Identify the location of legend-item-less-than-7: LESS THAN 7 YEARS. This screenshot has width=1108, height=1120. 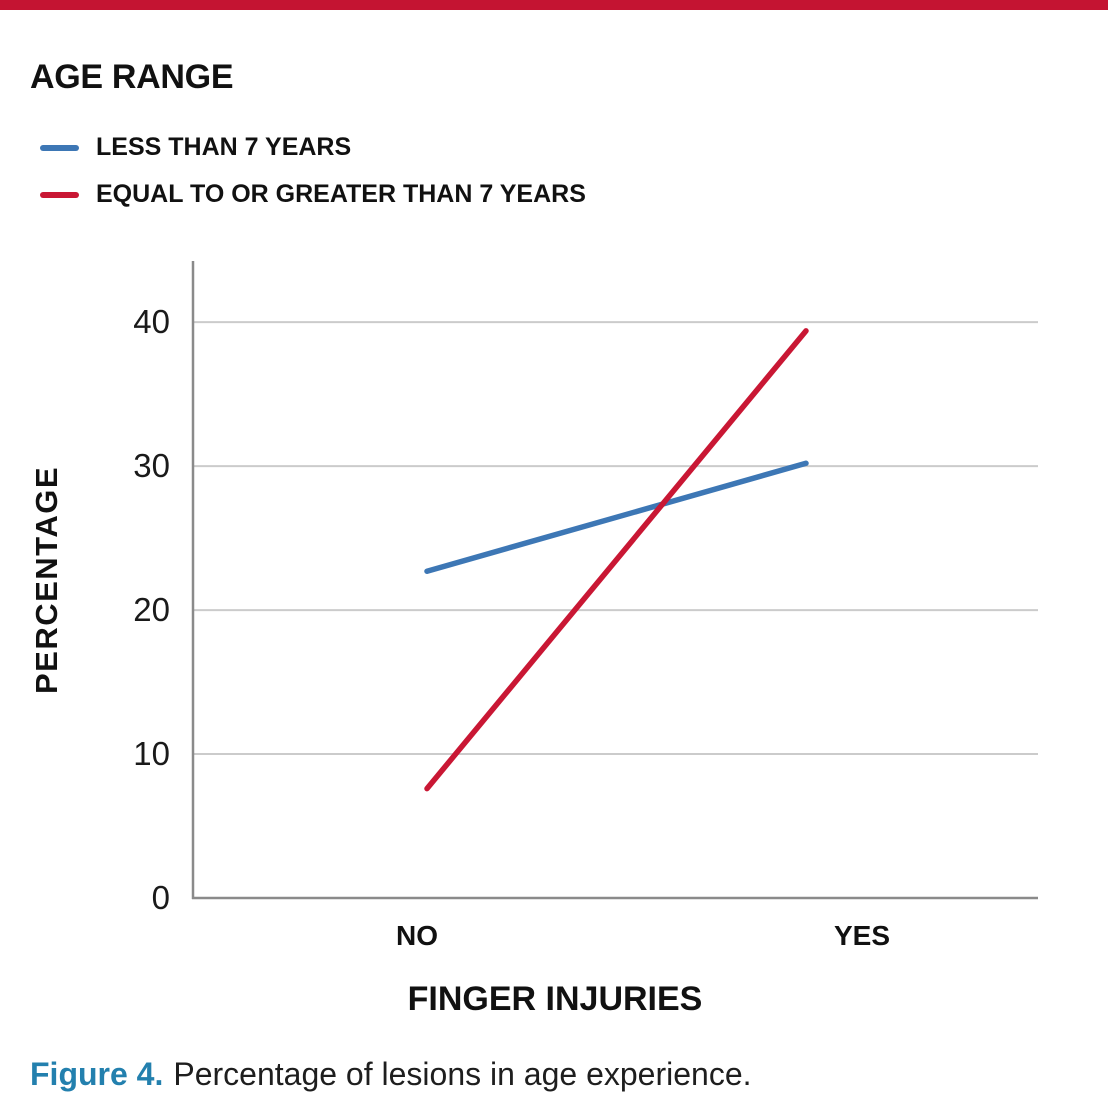
(313, 147).